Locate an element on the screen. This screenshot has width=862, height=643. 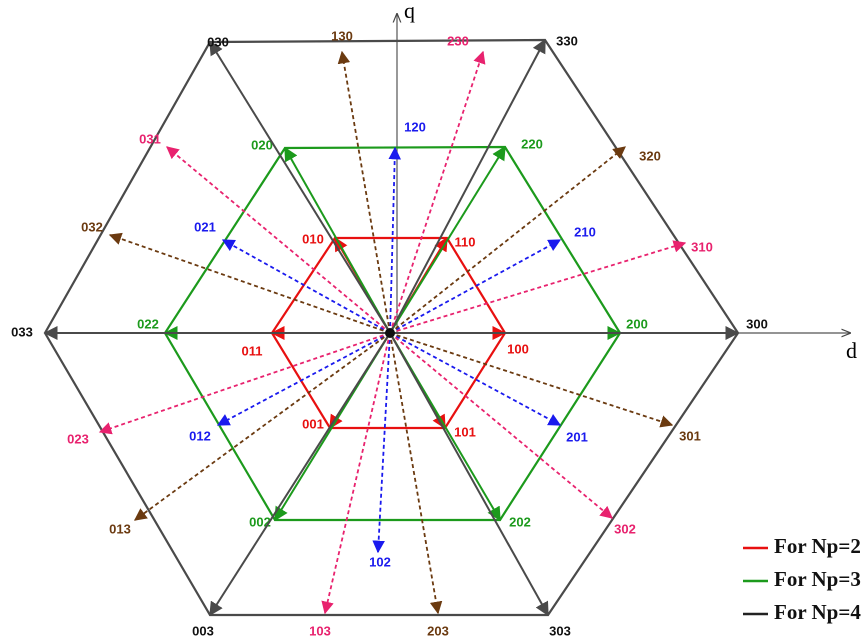
vector-label: 110 is located at coordinates (465, 241).